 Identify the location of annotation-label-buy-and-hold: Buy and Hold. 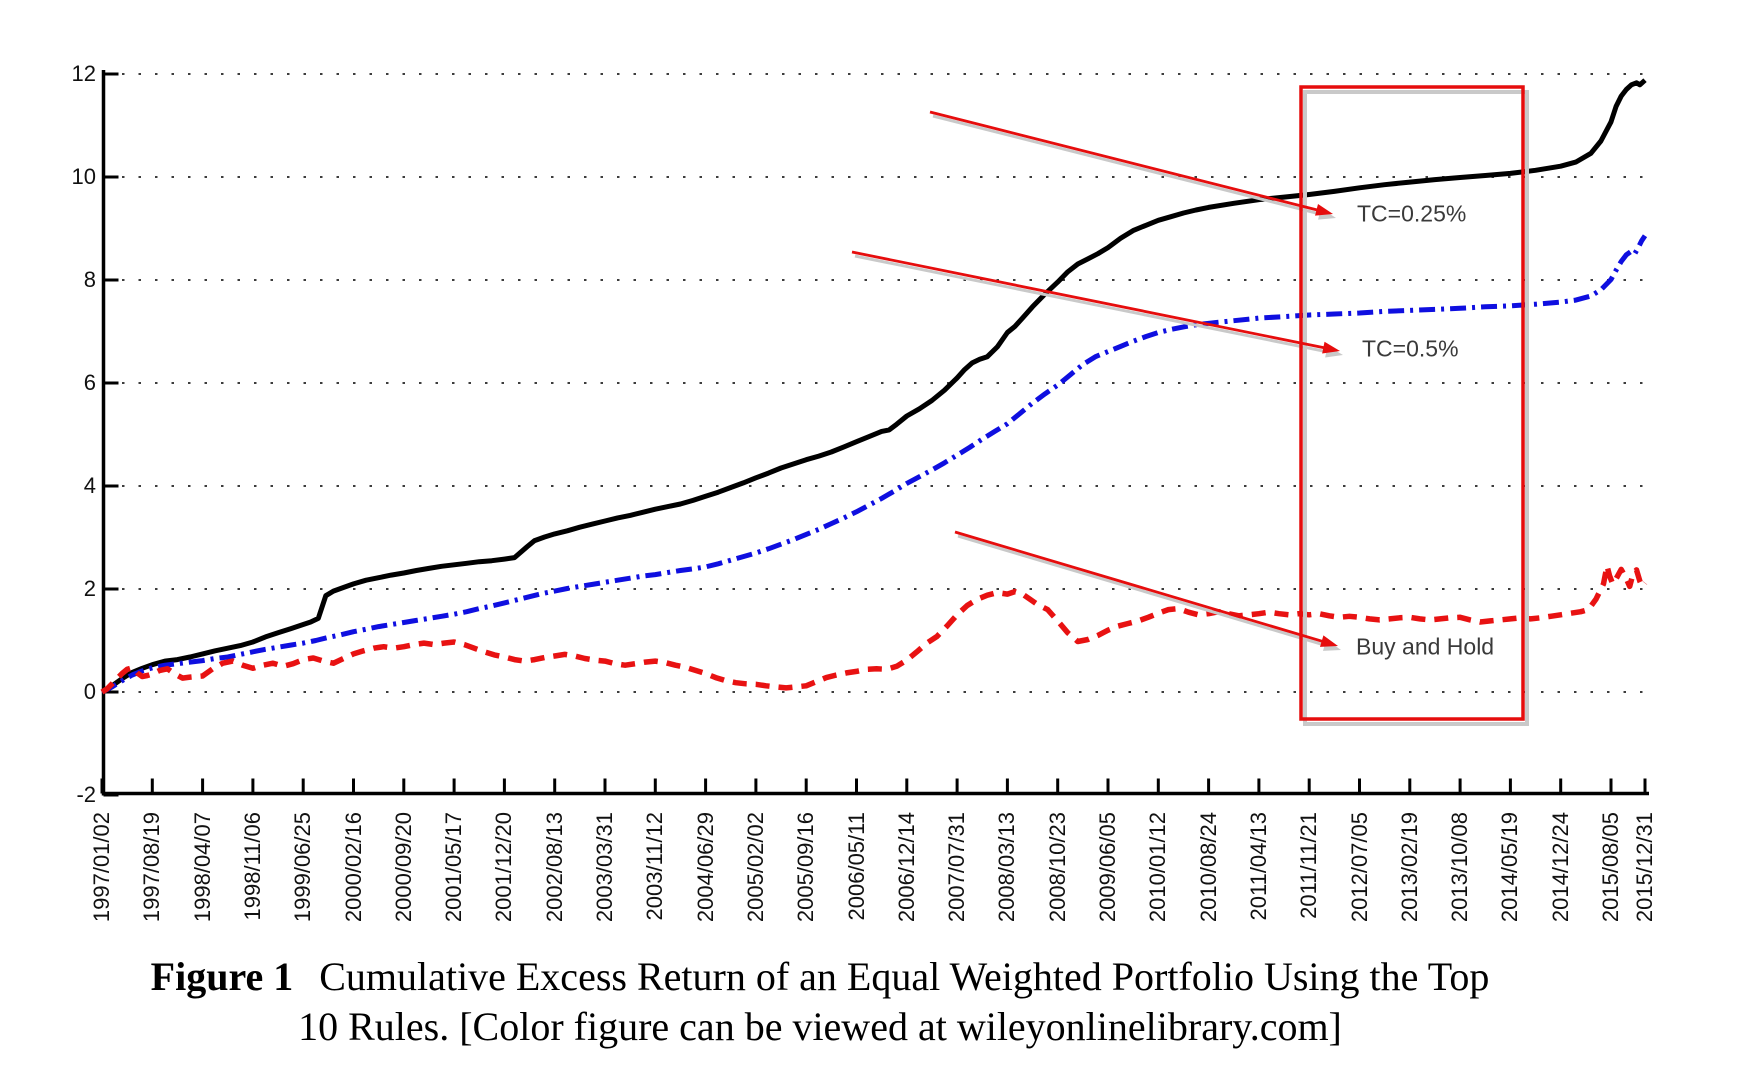
(1425, 646).